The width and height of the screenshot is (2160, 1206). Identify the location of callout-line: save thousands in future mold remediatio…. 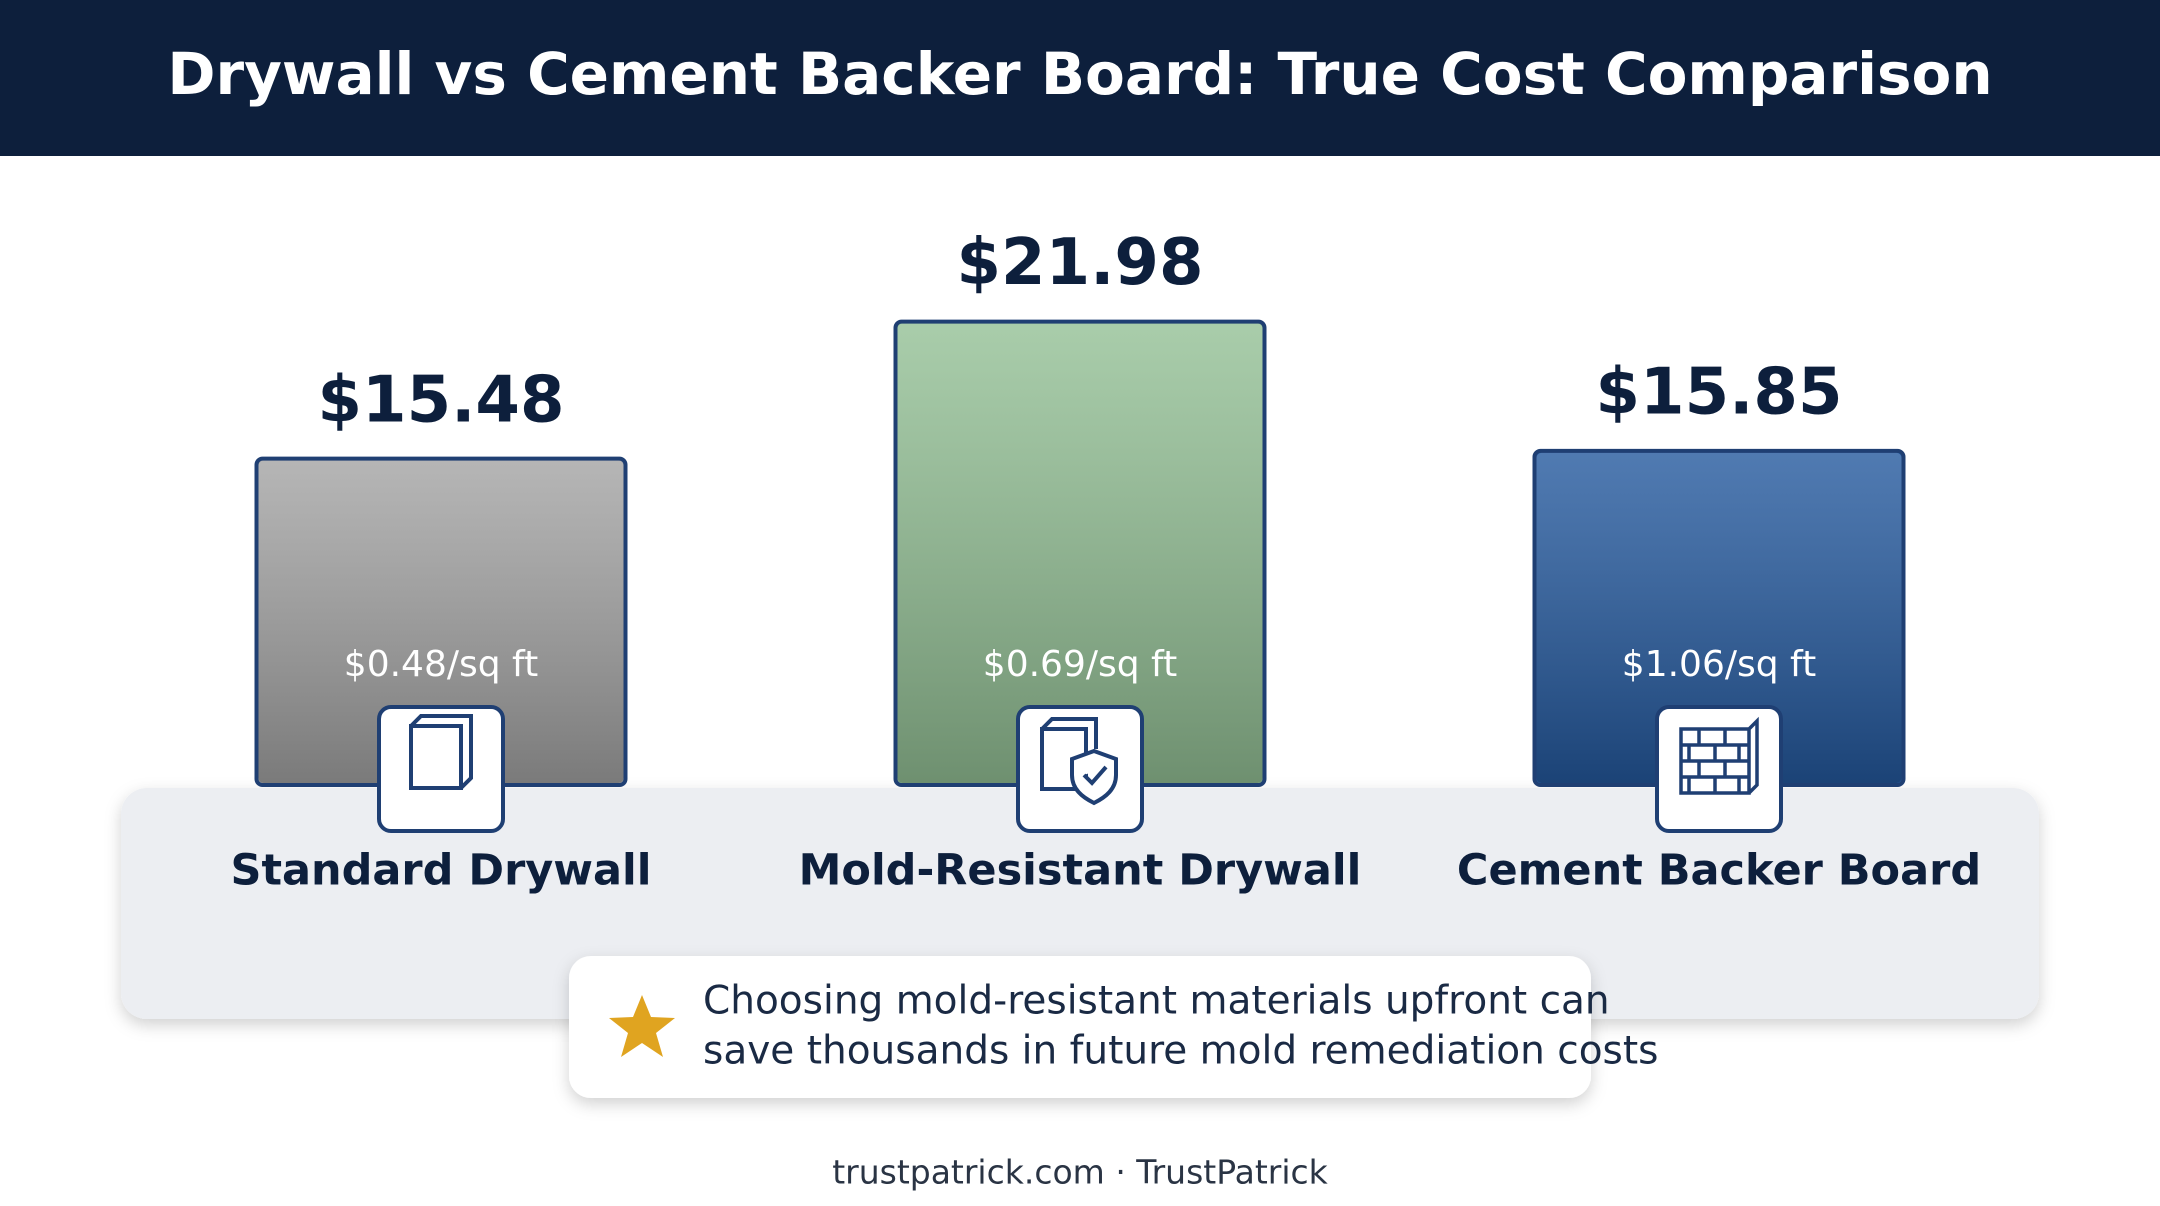
(1180, 1051).